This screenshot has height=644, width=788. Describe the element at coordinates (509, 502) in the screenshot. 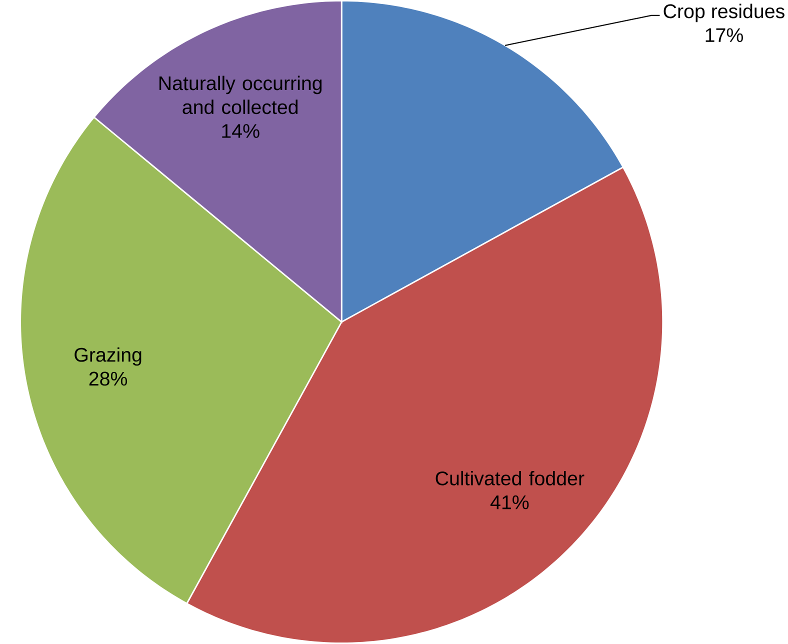

I see `data-label: 41%` at that location.